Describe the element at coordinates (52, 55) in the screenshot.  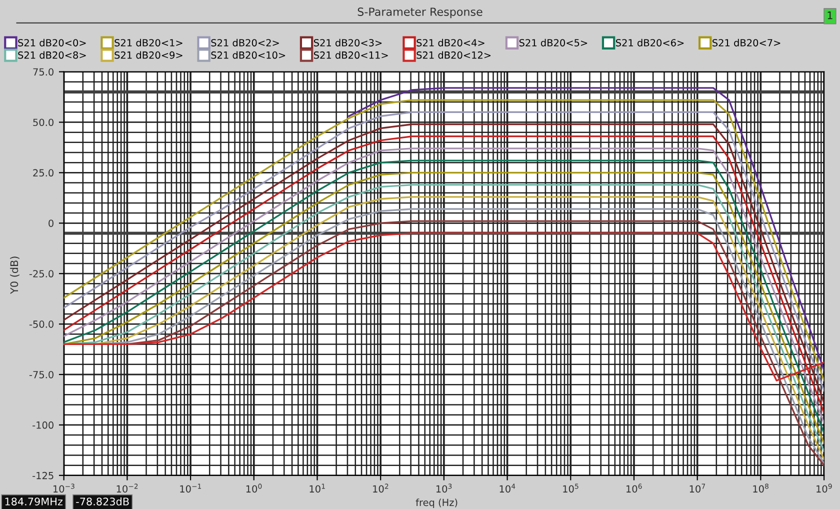
I see `legend-label: S21 dB20<8>` at that location.